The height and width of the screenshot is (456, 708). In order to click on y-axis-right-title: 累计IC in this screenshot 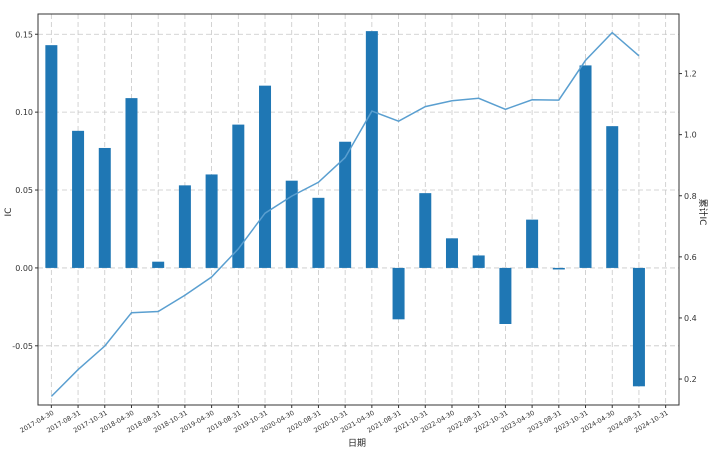, I will do `click(702, 212)`.